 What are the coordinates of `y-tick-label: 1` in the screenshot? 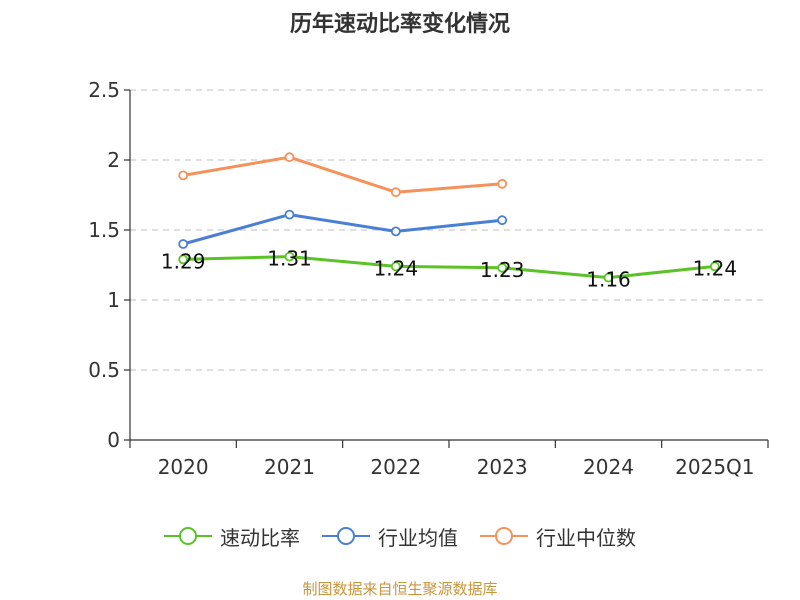 It's located at (113, 300).